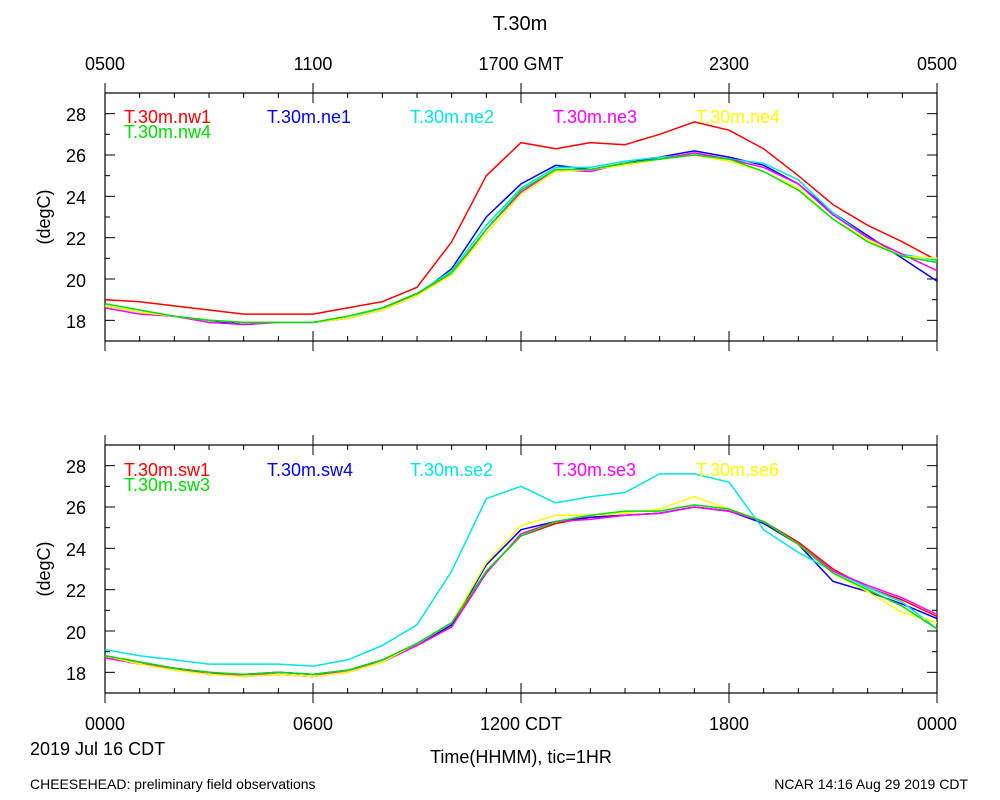  I want to click on legend-sw1: T.30m.sw1, so click(167, 470).